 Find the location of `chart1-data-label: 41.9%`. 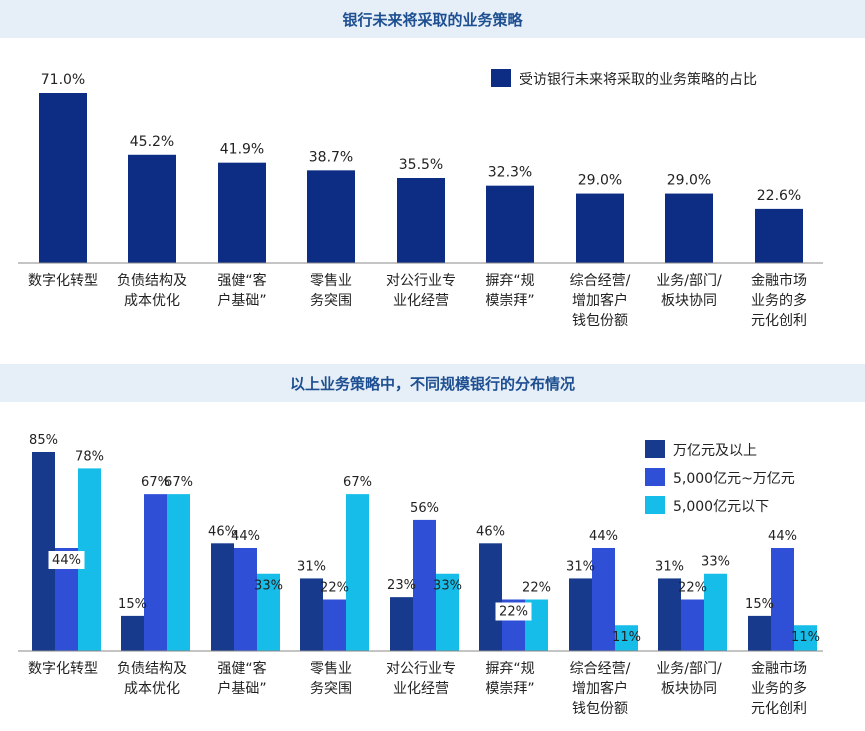

chart1-data-label: 41.9% is located at coordinates (242, 150).